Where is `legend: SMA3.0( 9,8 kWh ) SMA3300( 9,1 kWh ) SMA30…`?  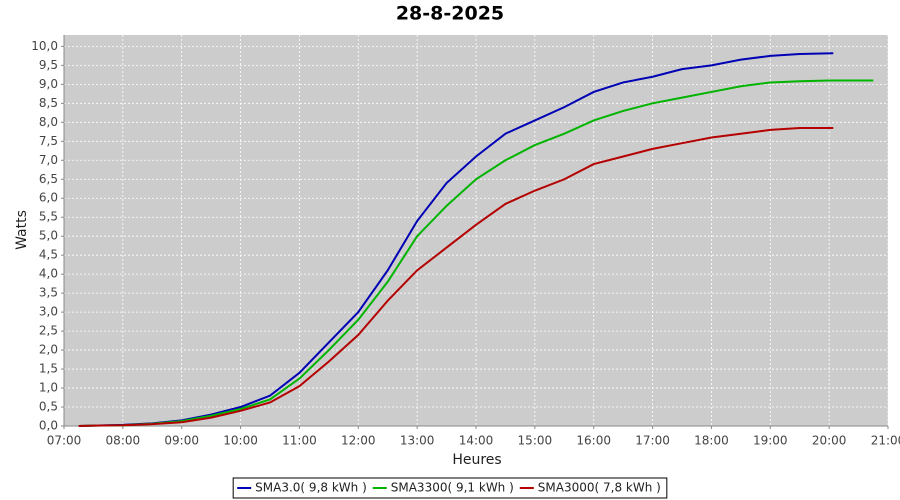 legend: SMA3.0( 9,8 kWh ) SMA3300( 9,1 kWh ) SMA30… is located at coordinates (450, 488).